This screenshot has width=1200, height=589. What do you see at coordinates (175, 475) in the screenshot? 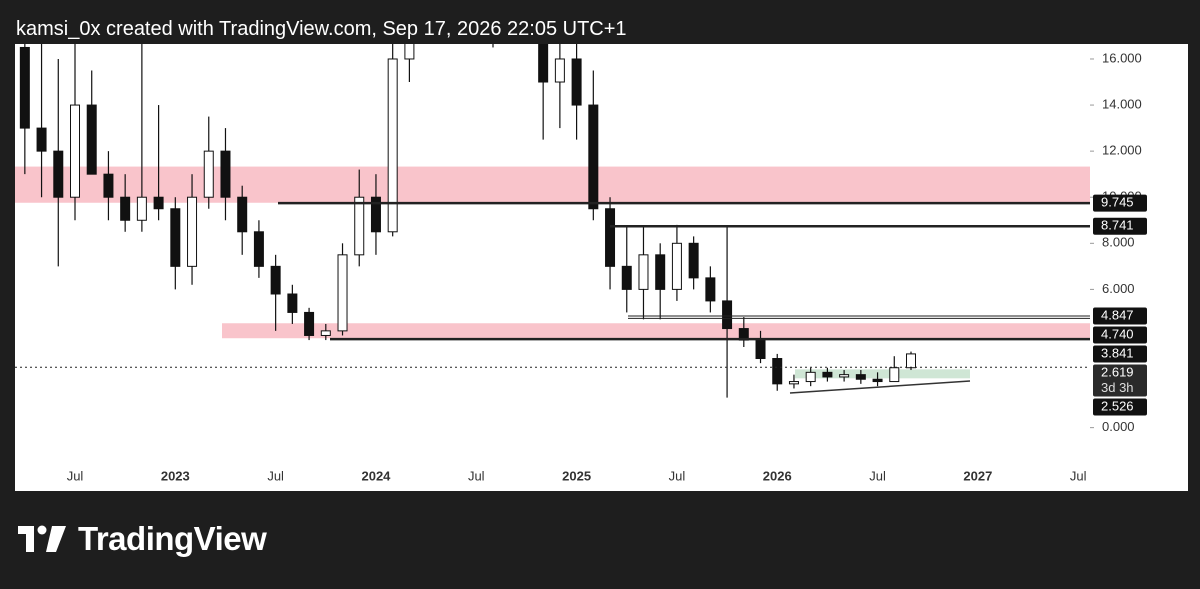
I see `x-tick-label: 2023` at bounding box center [175, 475].